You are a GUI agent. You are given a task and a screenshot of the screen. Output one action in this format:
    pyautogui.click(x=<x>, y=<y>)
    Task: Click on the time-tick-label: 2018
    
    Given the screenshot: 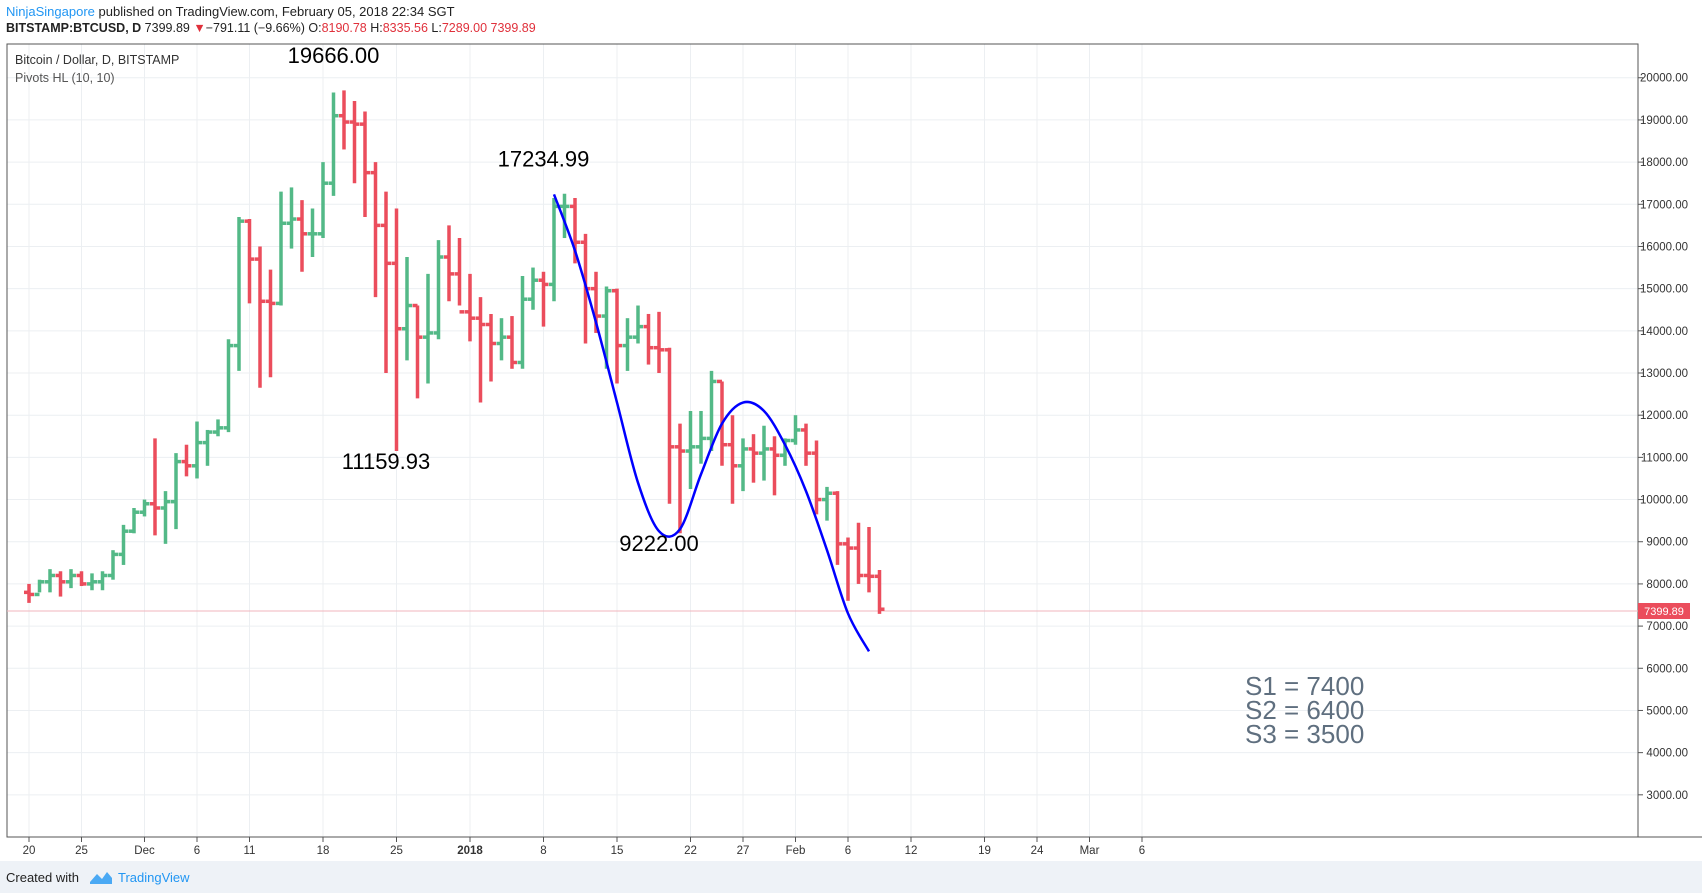 What is the action you would take?
    pyautogui.click(x=470, y=851)
    